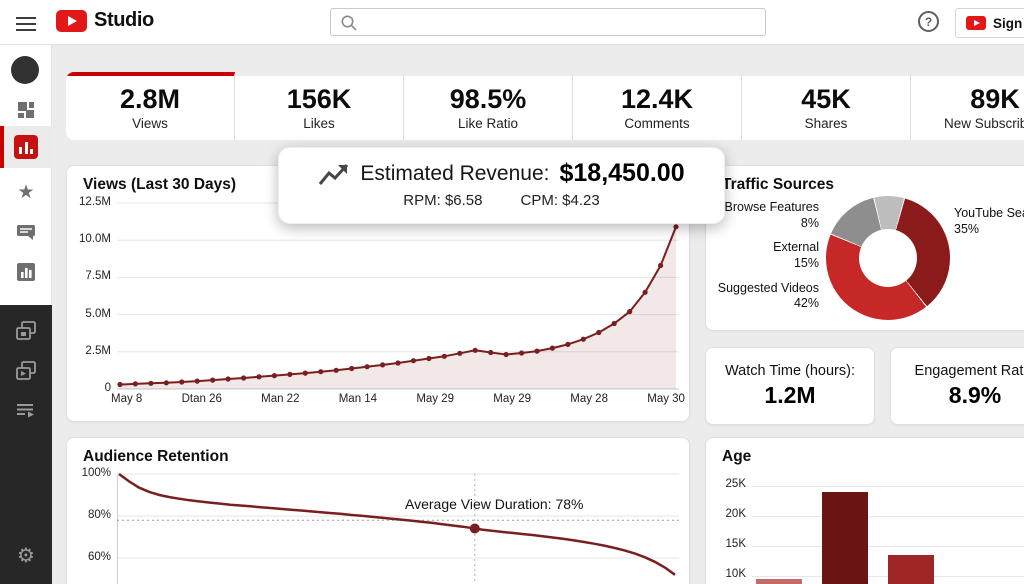  What do you see at coordinates (622, 173) in the screenshot?
I see `revenue-amount: $18,450.00` at bounding box center [622, 173].